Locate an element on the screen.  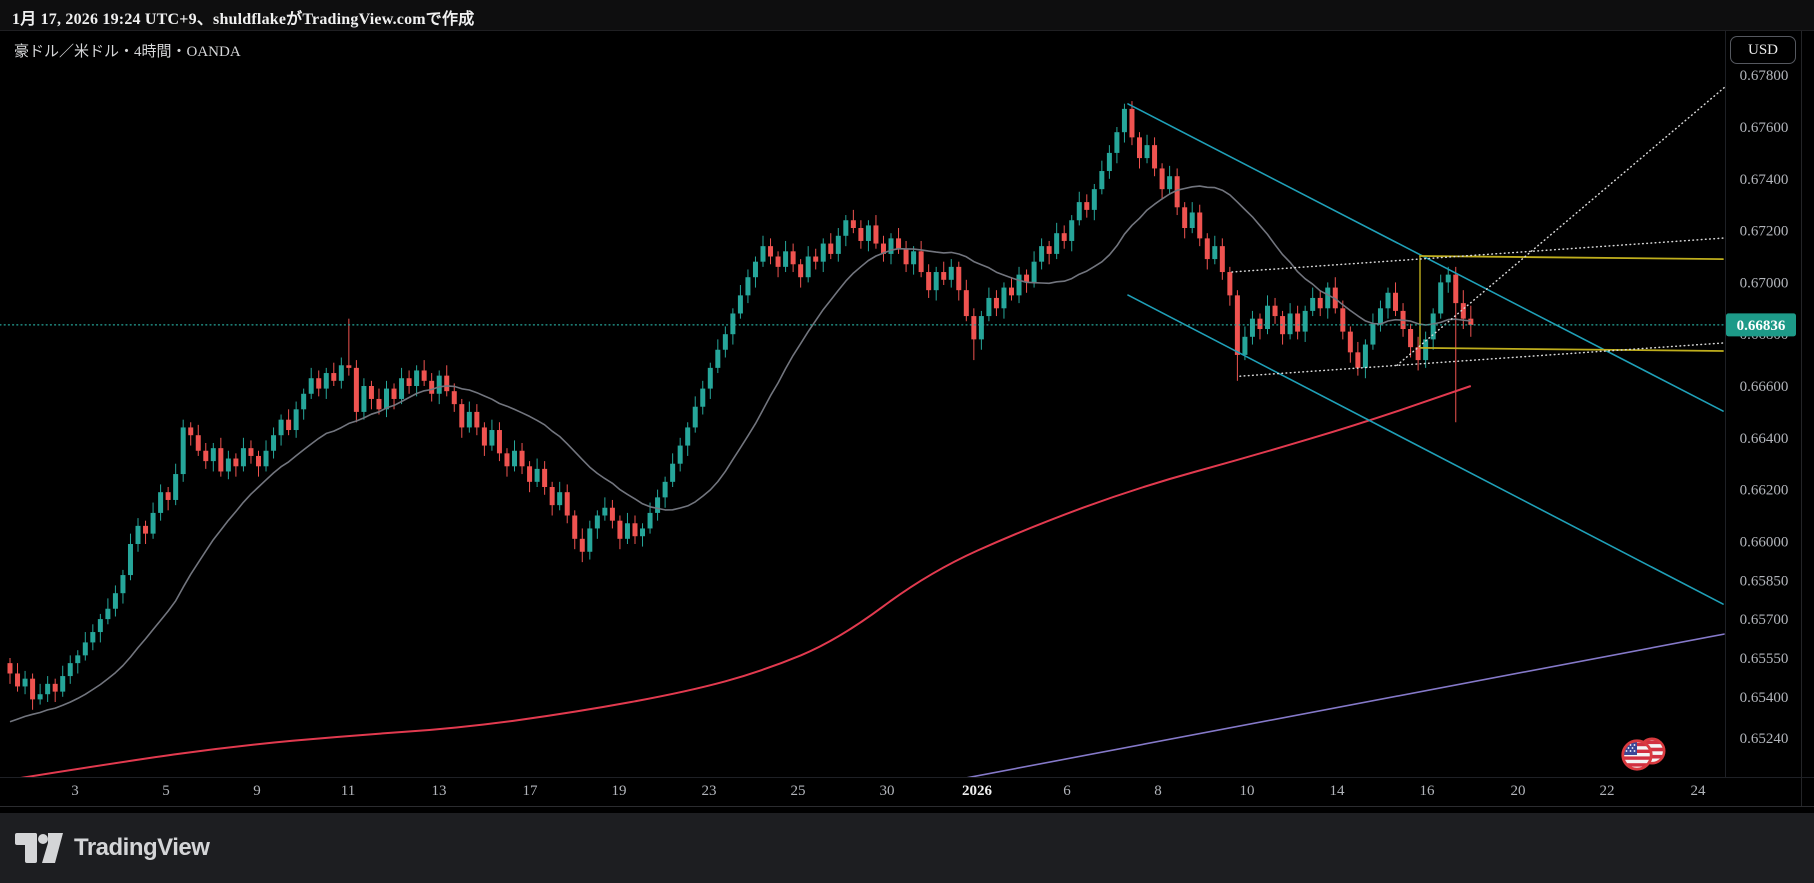
drawing-purple-support-line is located at coordinates (1337, 707).